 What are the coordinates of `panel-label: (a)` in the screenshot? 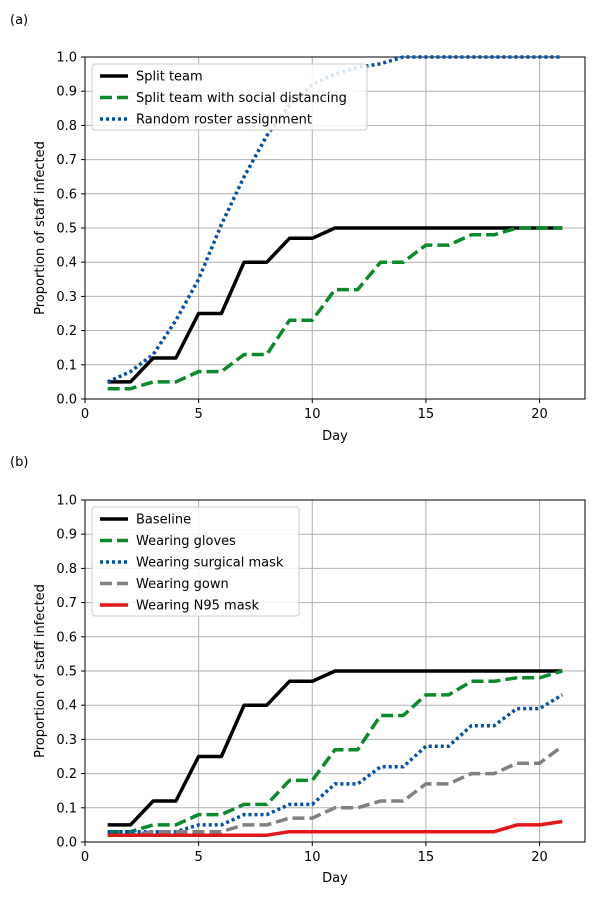 It's located at (19, 20).